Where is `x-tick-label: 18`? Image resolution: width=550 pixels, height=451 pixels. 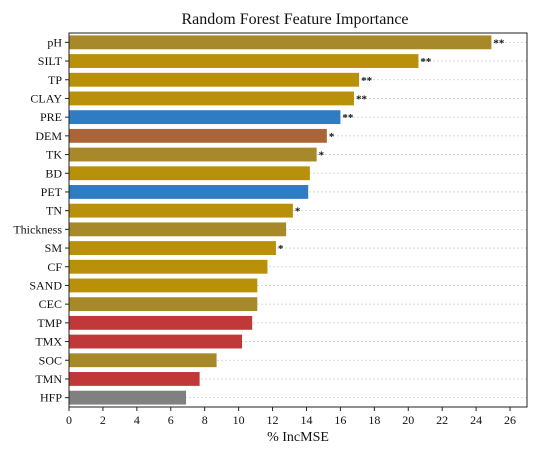 x-tick-label: 18 is located at coordinates (374, 420).